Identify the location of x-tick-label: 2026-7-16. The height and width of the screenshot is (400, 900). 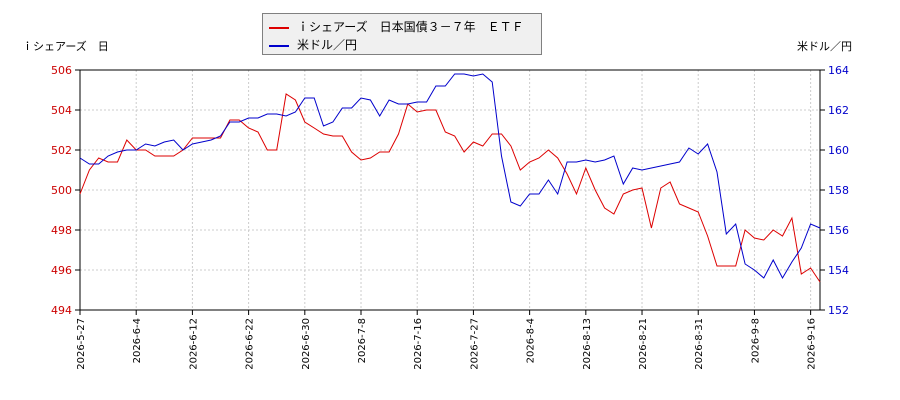
(418, 344).